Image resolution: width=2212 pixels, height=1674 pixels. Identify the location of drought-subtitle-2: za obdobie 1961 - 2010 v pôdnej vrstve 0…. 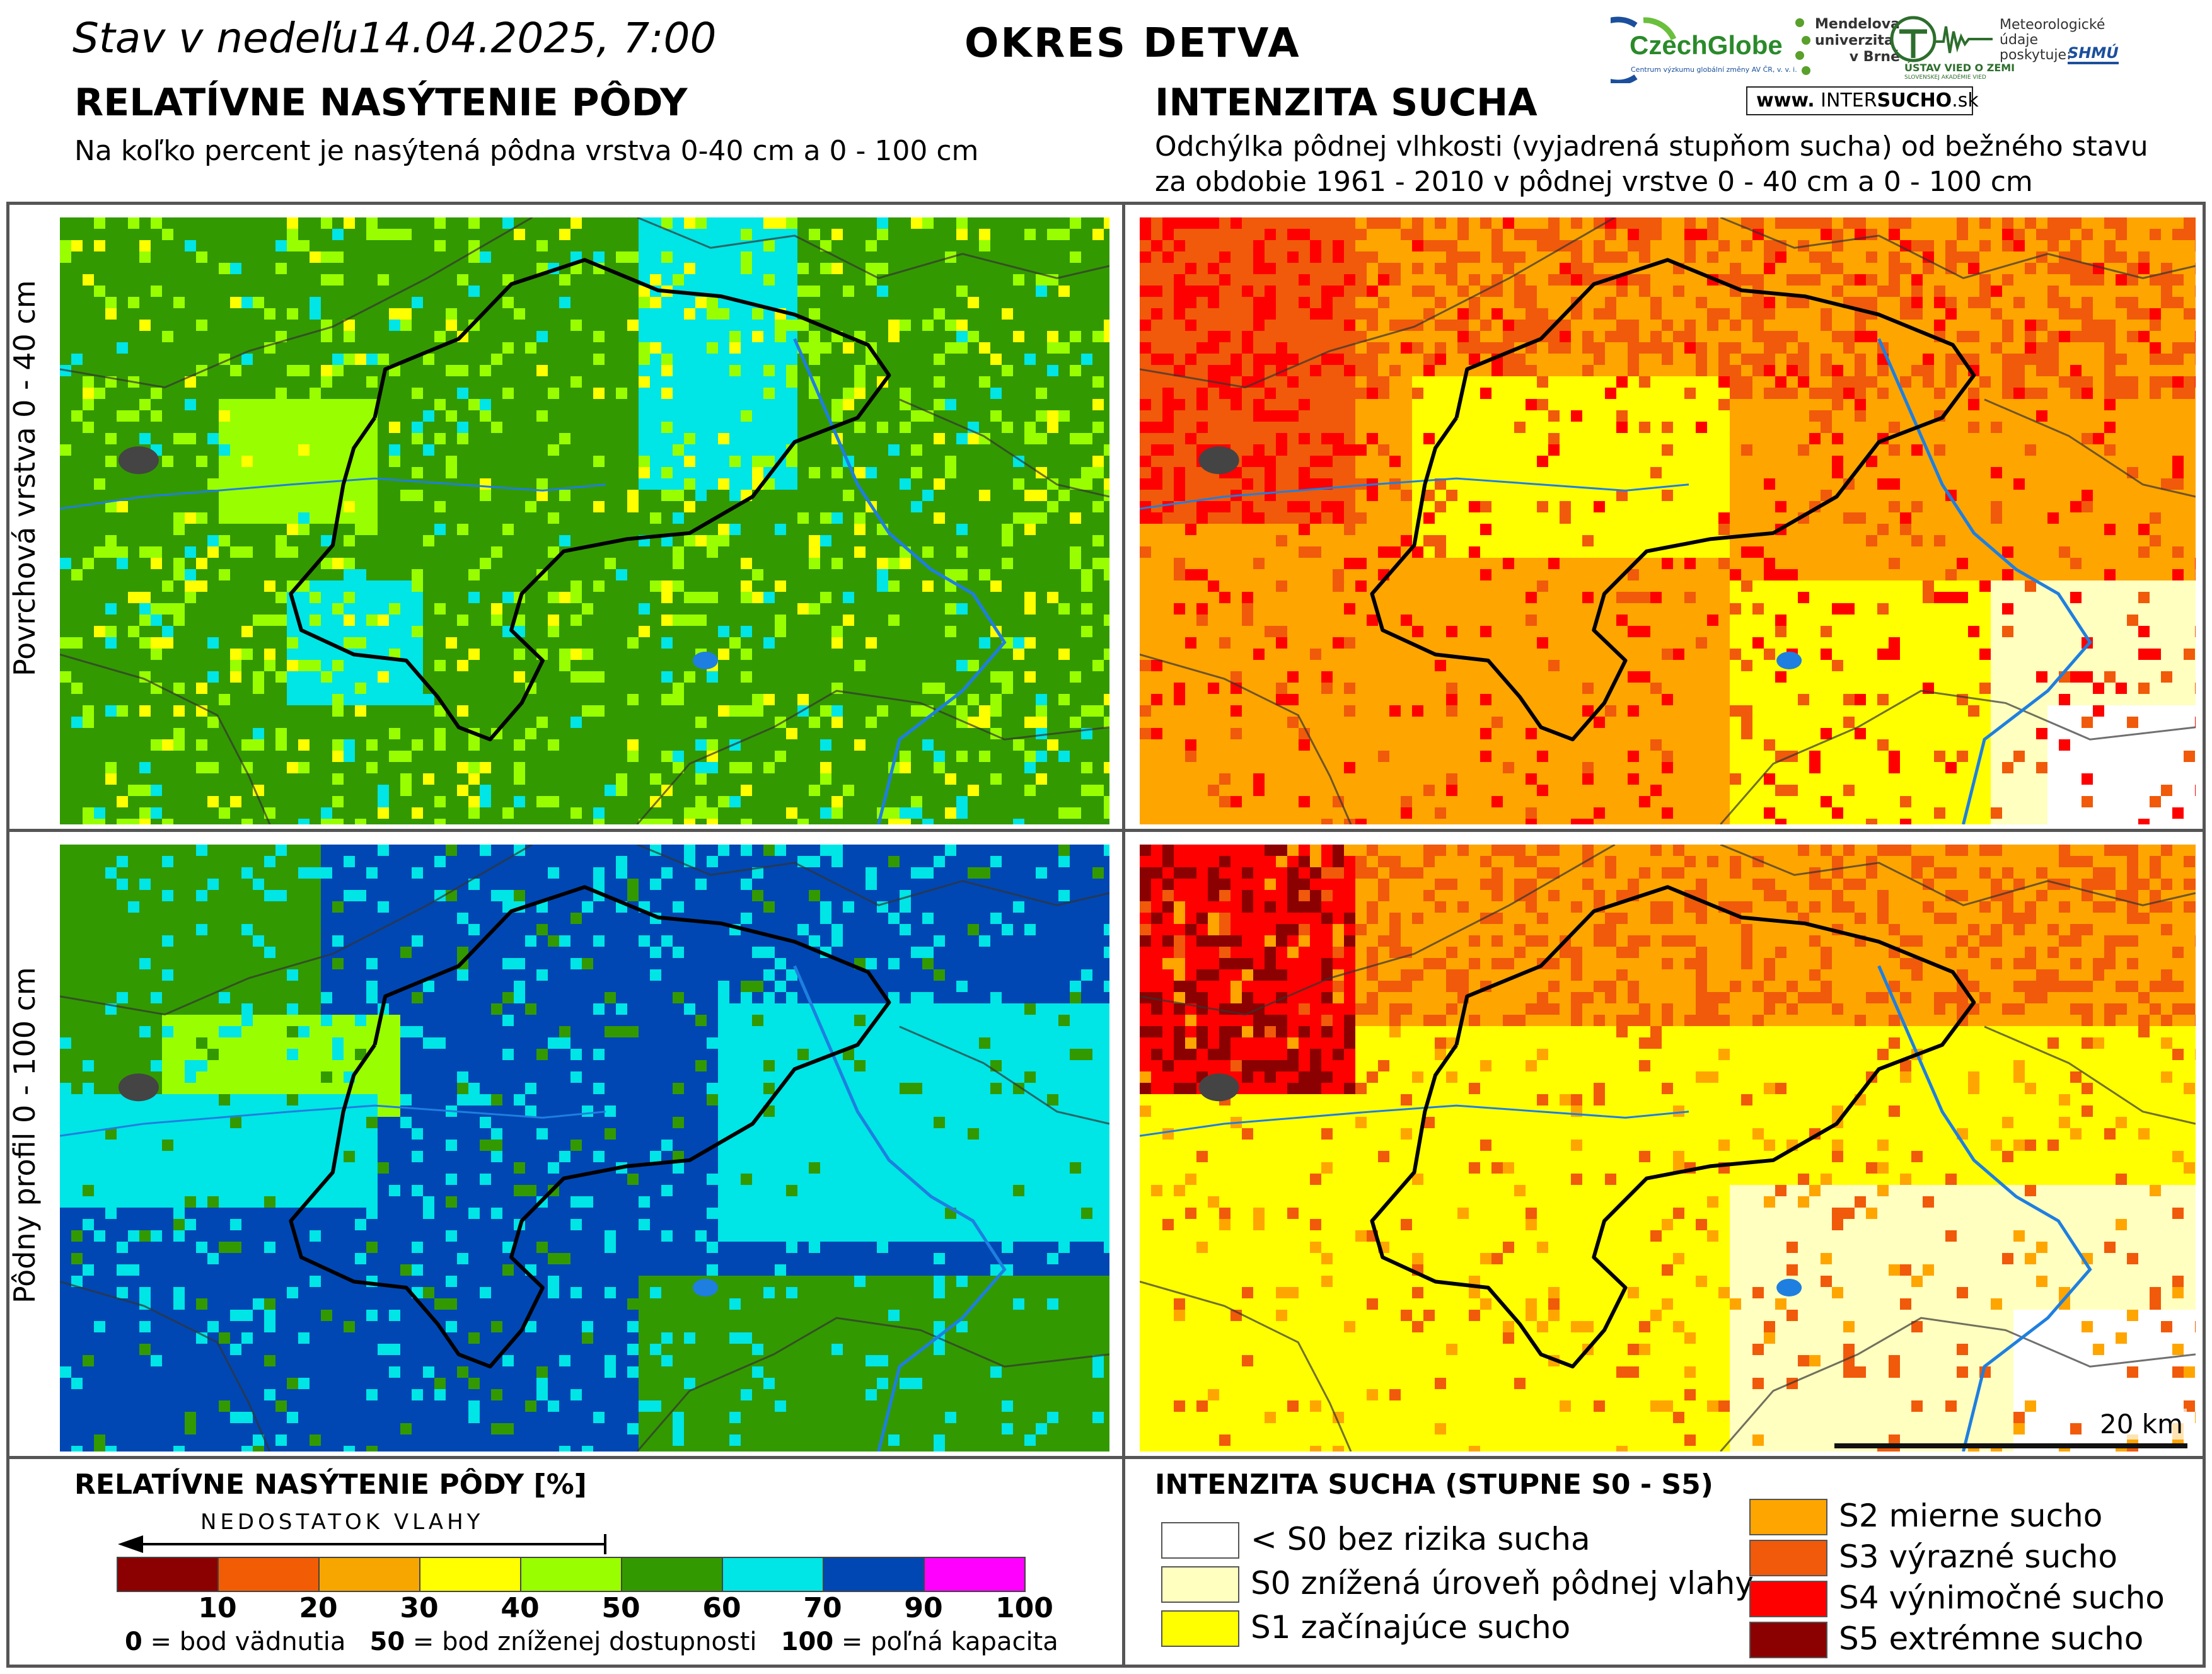
(1594, 182).